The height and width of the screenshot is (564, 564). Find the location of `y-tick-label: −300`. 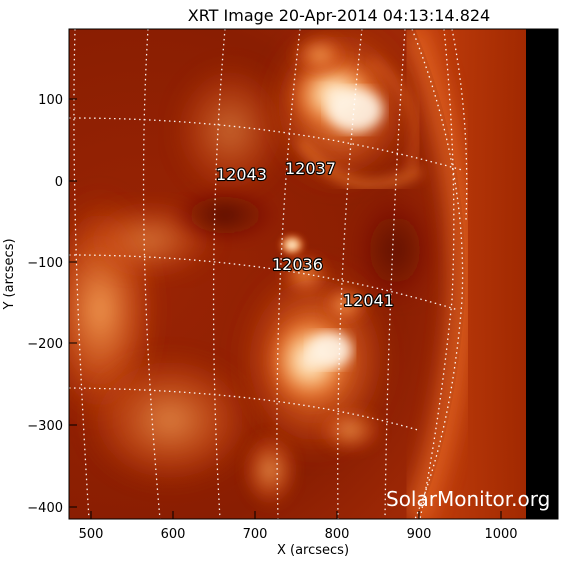

y-tick-label: −300 is located at coordinates (45, 426).